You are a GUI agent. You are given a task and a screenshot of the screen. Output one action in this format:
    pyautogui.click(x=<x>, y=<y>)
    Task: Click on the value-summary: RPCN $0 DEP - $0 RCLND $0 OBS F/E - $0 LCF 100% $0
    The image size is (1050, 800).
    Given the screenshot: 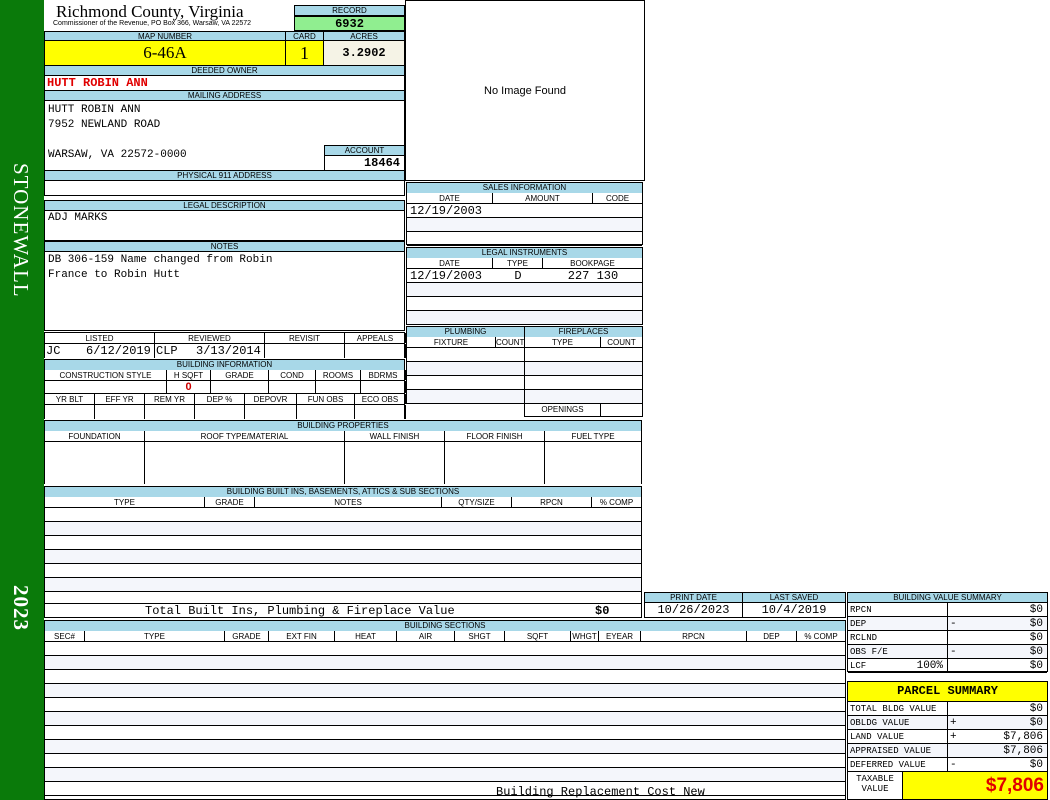 What is the action you would take?
    pyautogui.click(x=947, y=637)
    